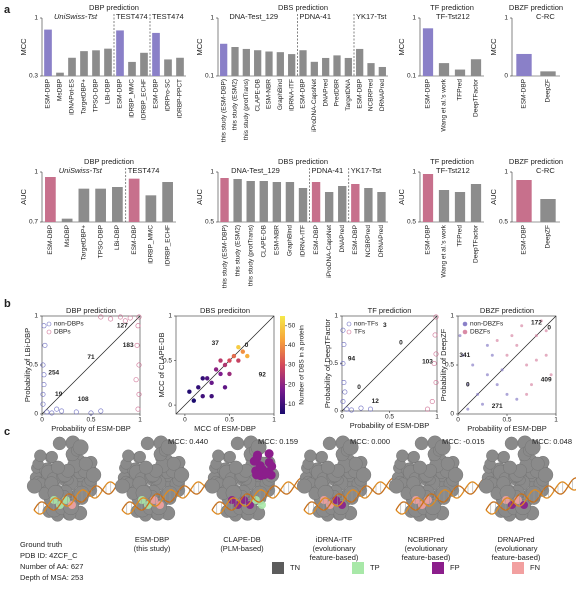  Describe the element at coordinates (255, 170) in the screenshot. I see `group-label: DNA-Test_129` at that location.